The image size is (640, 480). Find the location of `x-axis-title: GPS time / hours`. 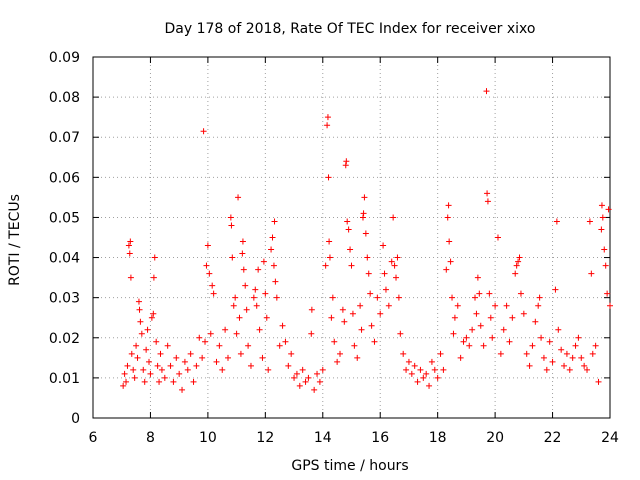

x-axis-title: GPS time / hours is located at coordinates (349, 466).